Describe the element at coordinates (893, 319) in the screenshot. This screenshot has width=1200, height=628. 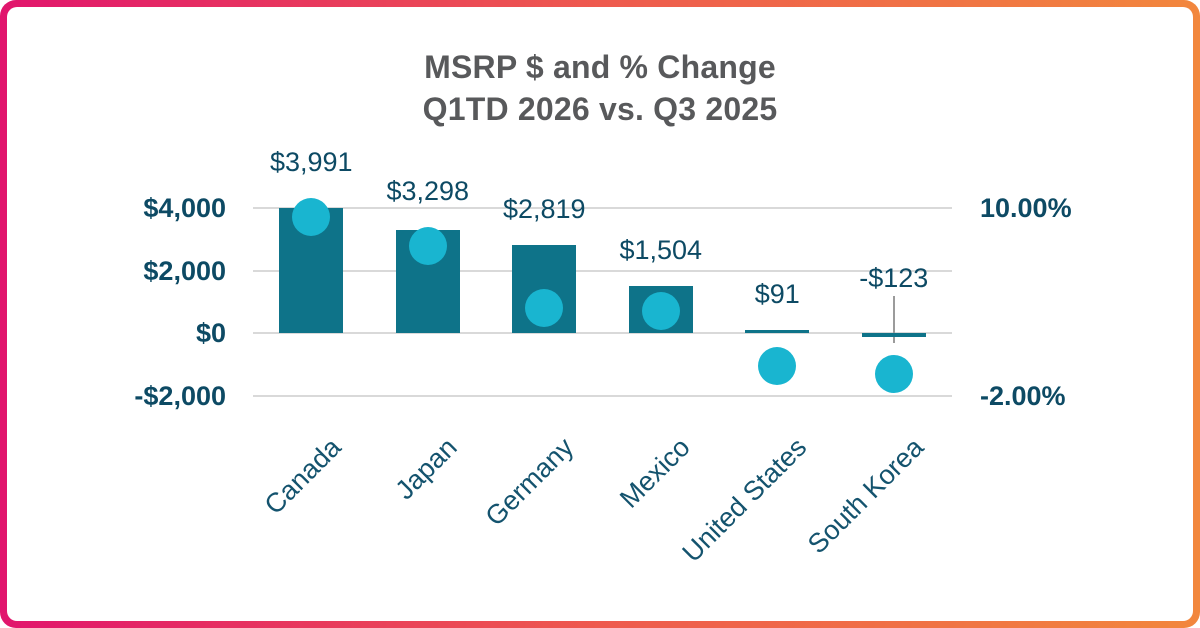
I see `leader-line-south-korea` at that location.